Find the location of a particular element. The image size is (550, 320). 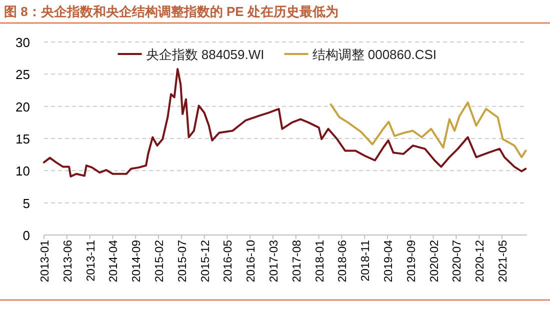

legend-label: 结构调整 000860.CSI is located at coordinates (374, 54).